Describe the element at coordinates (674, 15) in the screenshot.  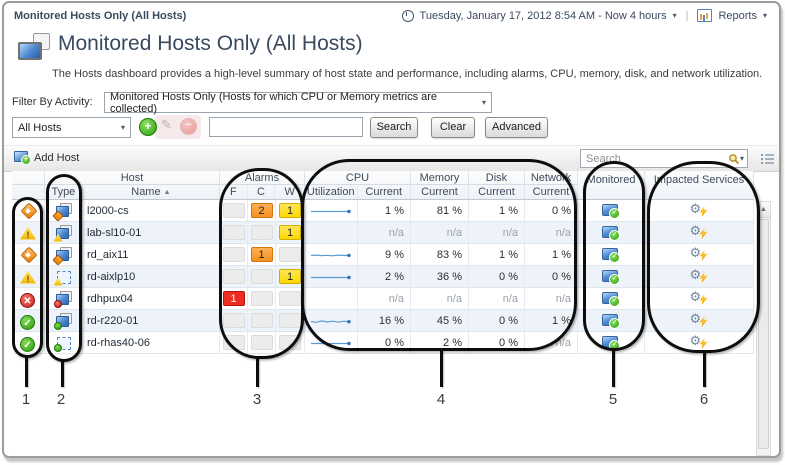
I see `time-range-dropdown-icon: ▾` at that location.